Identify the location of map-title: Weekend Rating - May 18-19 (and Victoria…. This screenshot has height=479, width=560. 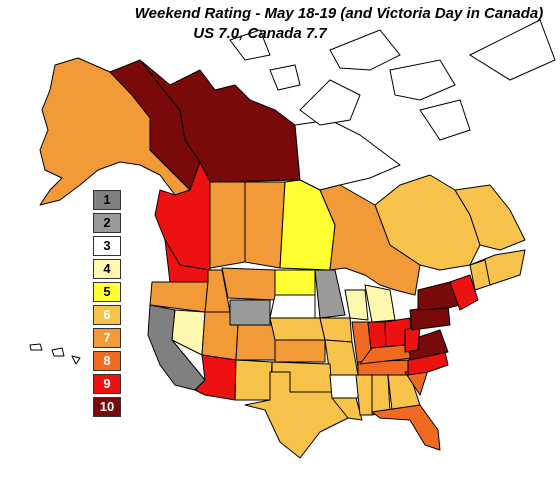
(339, 13).